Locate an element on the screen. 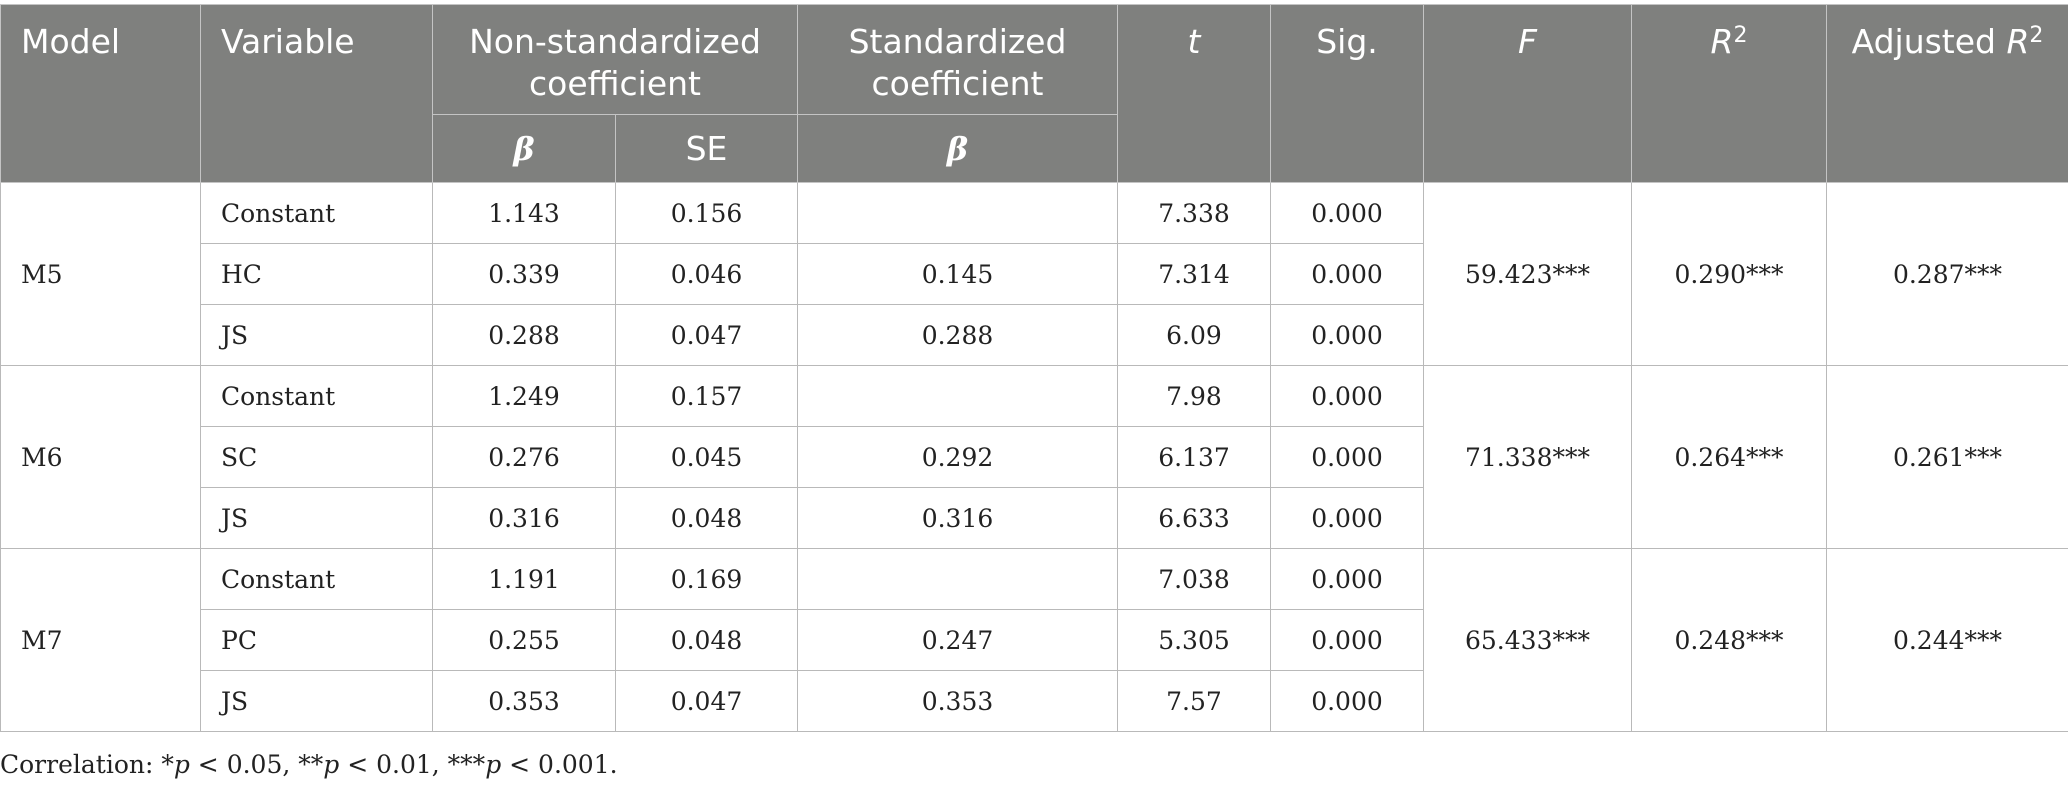  header-r-squared: R2 is located at coordinates (1729, 93).